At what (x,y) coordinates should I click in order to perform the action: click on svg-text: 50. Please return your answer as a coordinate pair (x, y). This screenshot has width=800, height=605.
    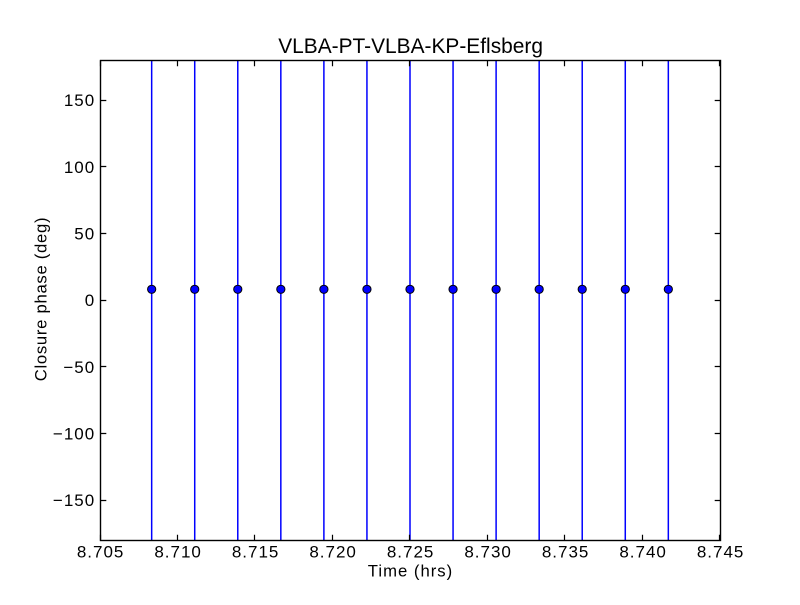
    Looking at the image, I should click on (84, 234).